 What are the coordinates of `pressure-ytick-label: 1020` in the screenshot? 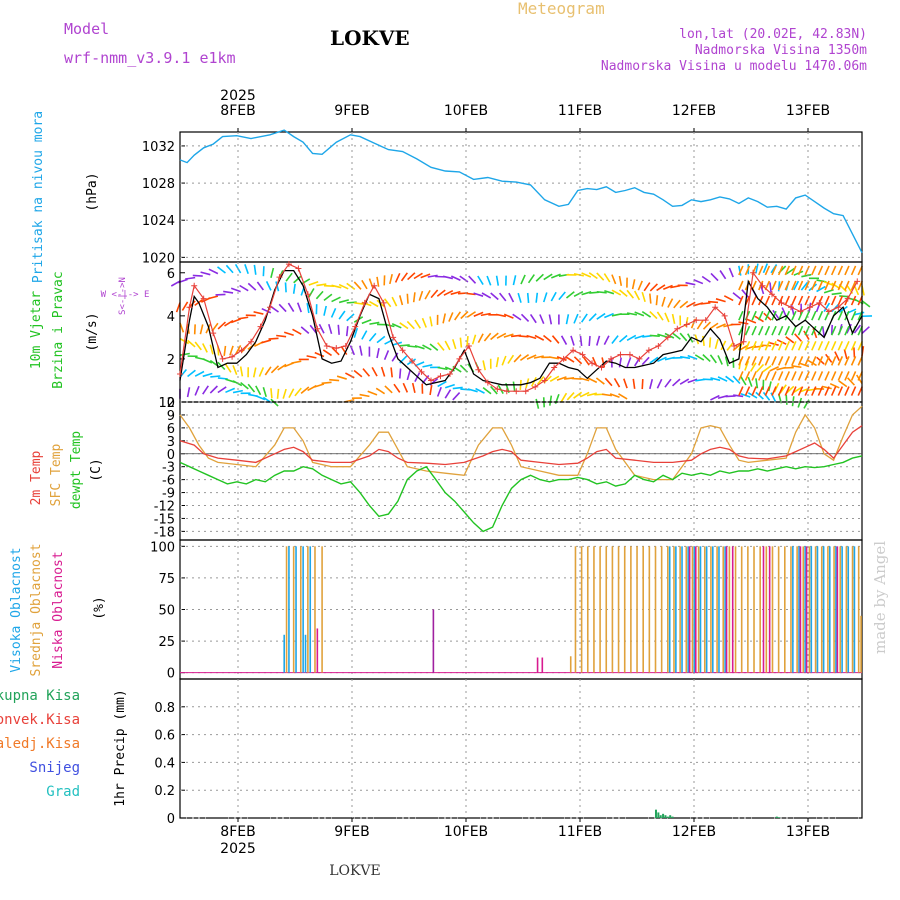 It's located at (158, 258).